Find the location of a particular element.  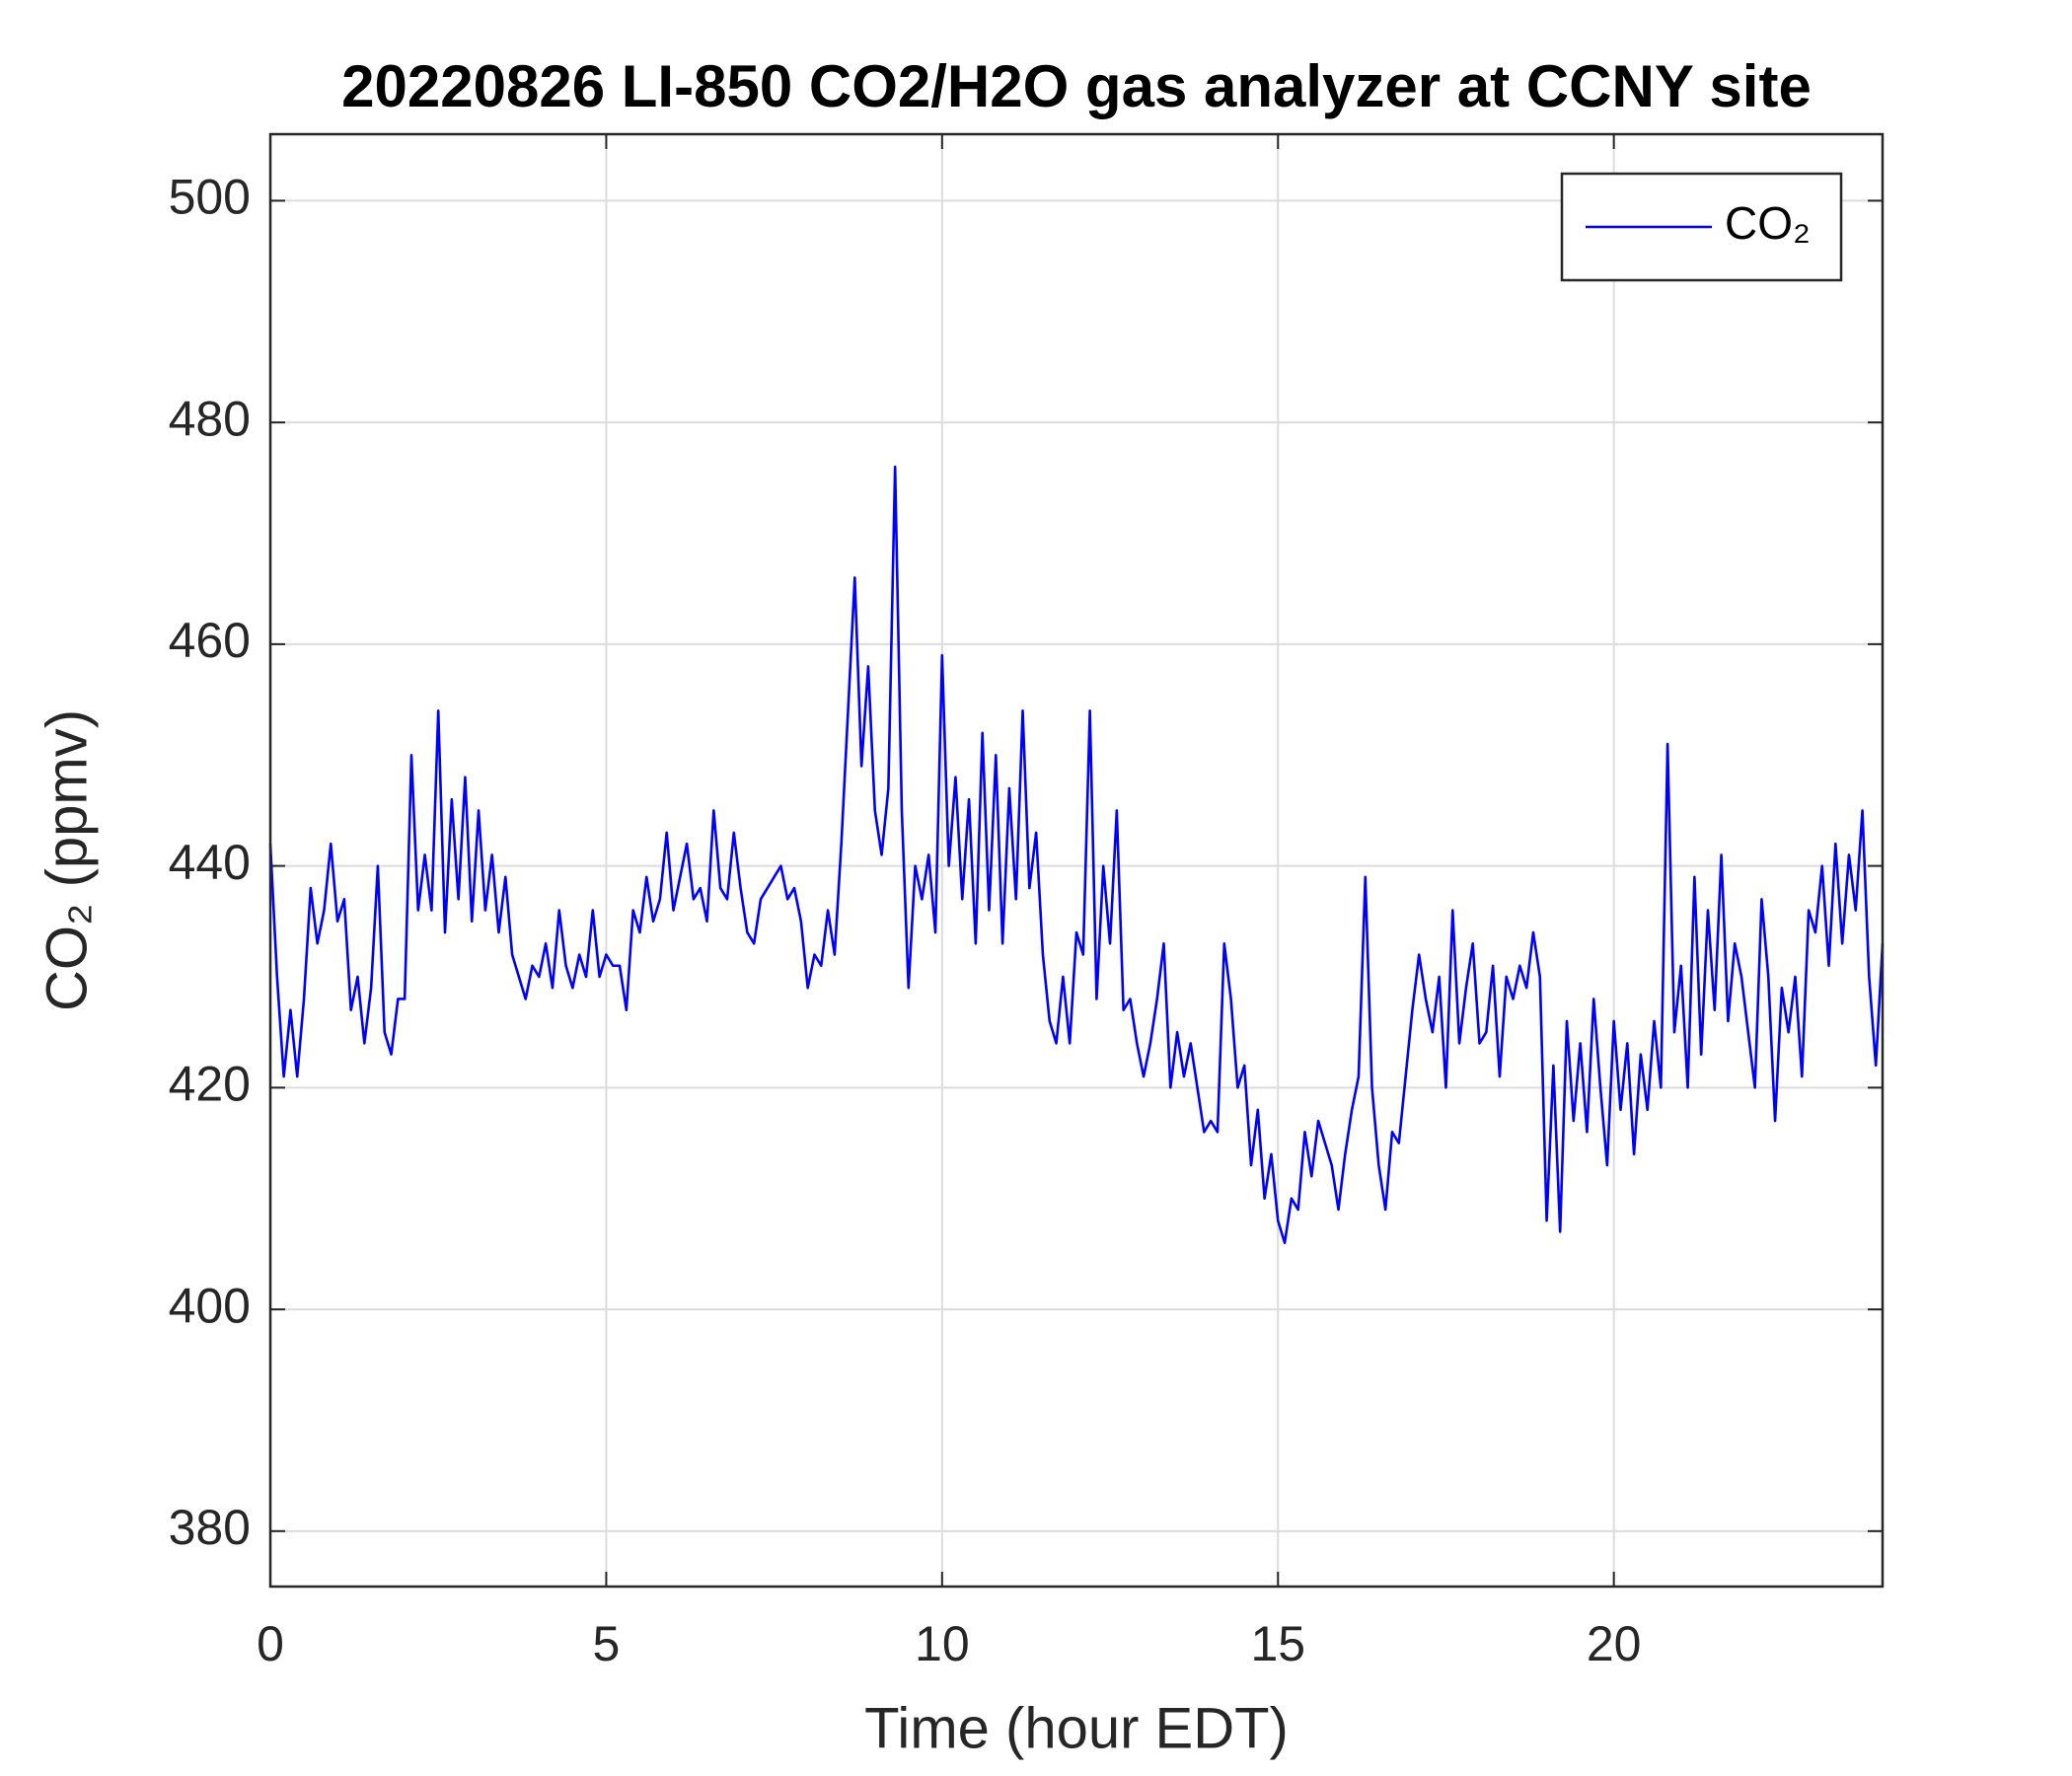

x-tick-label: 15 is located at coordinates (1277, 1644).